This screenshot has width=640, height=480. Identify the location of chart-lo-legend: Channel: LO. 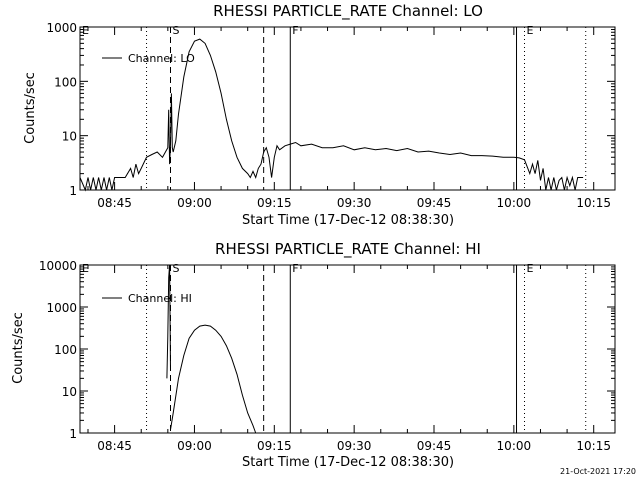
(148, 58).